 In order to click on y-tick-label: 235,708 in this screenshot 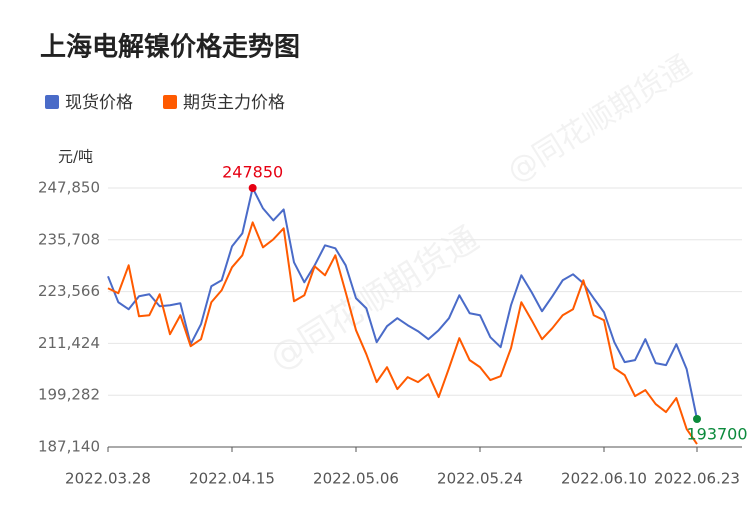, I will do `click(69, 239)`.